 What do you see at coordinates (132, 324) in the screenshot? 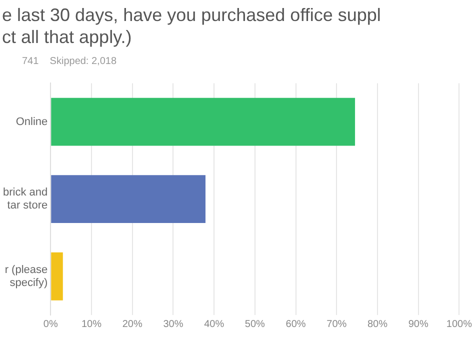
I see `x-tick-label: 20%` at bounding box center [132, 324].